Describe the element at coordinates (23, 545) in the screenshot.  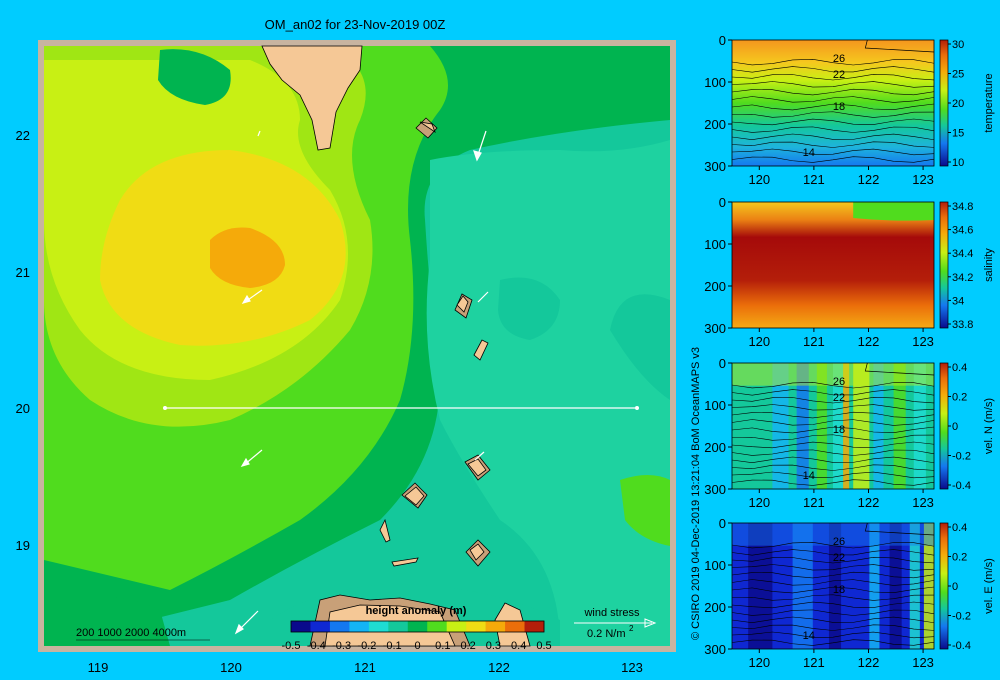
I see `map-y-tick: 19` at that location.